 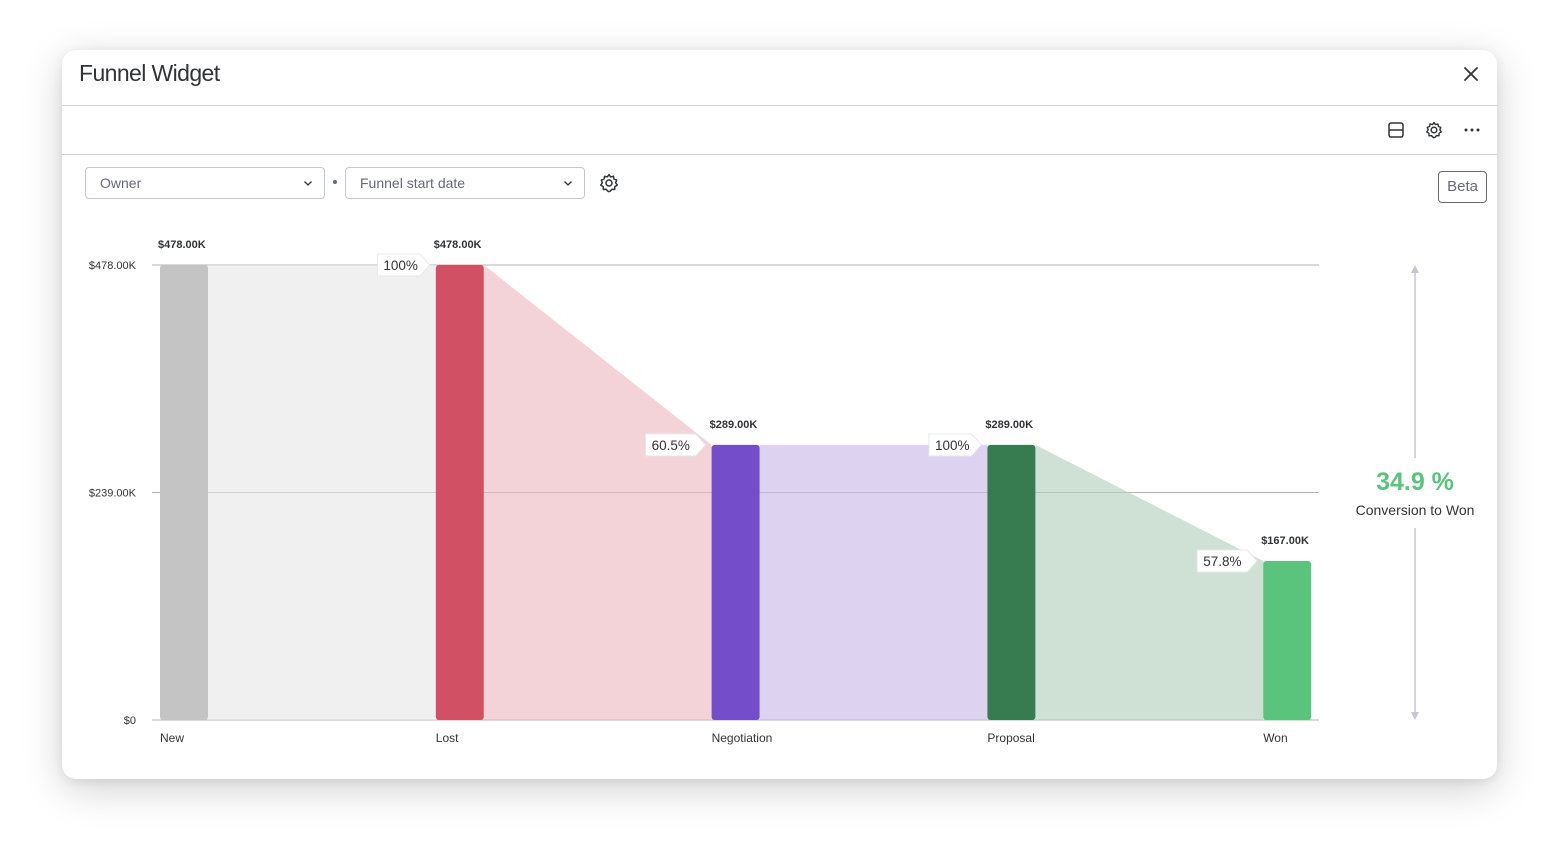 I want to click on more-icon, so click(x=1472, y=130).